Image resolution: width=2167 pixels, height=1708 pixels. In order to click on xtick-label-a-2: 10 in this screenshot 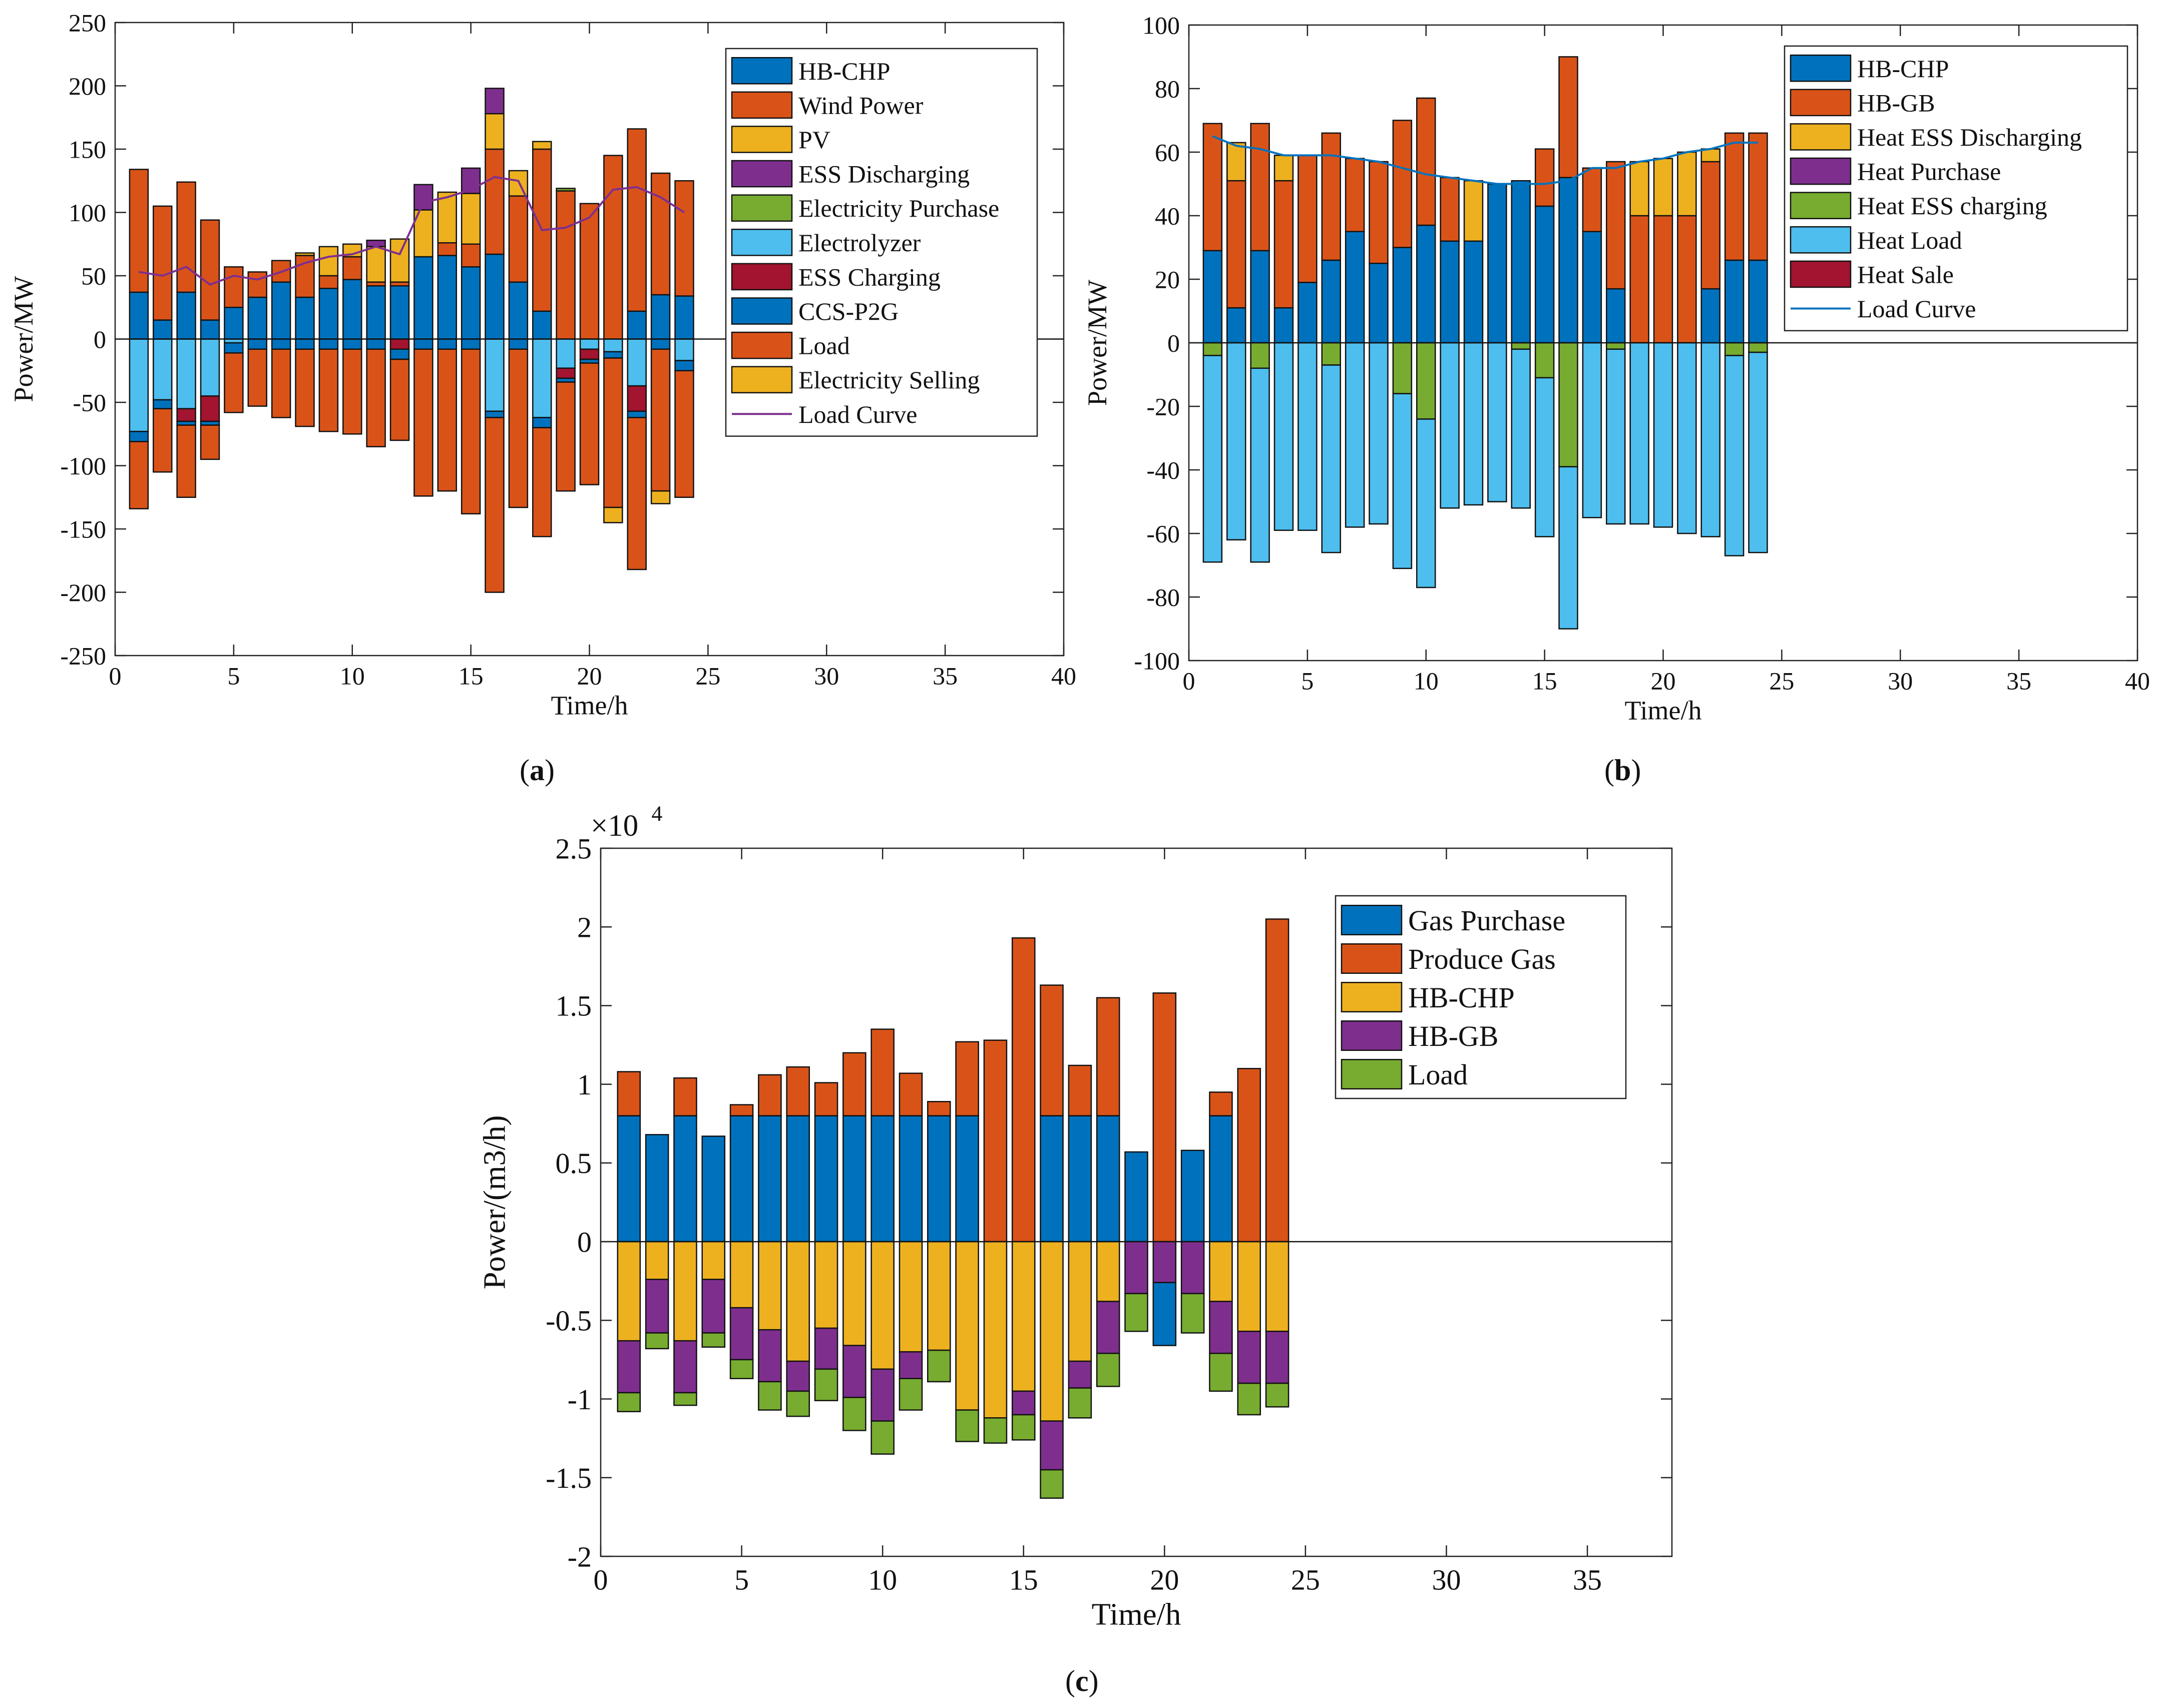, I will do `click(352, 676)`.